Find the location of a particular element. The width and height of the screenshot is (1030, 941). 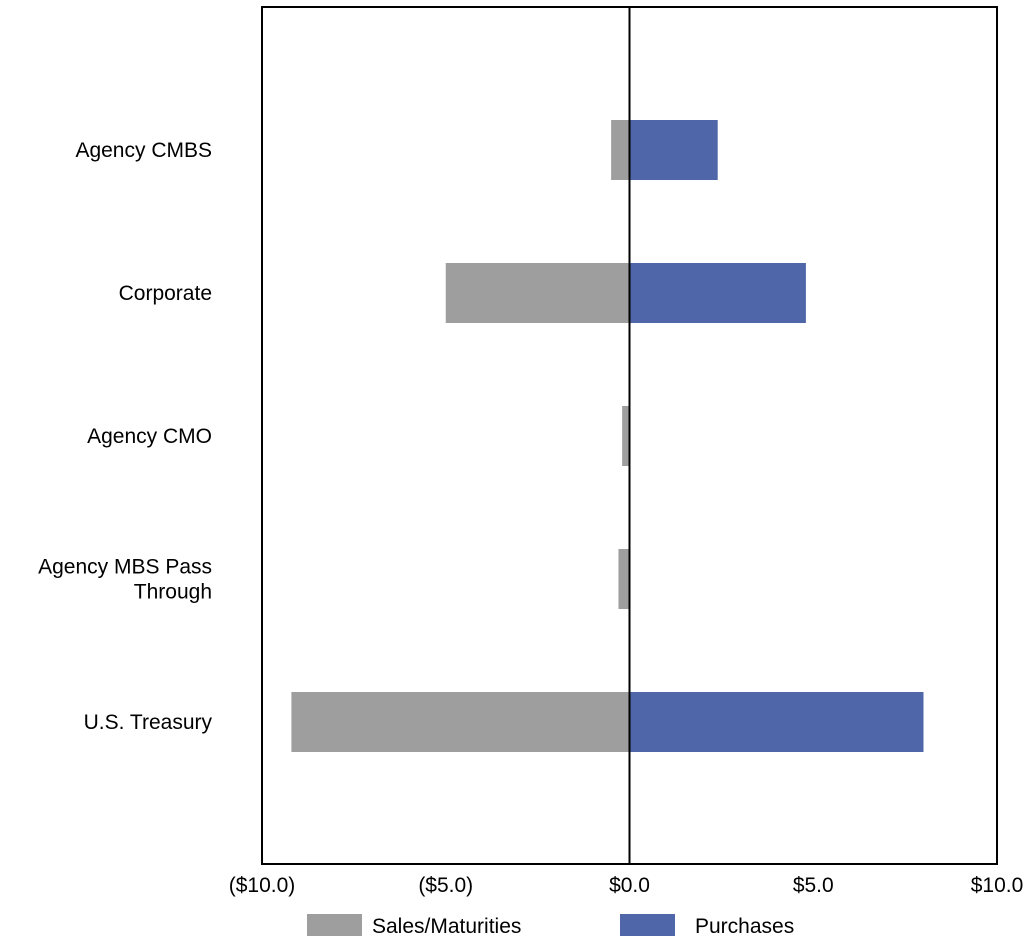

x-tick-label: ($10.0) is located at coordinates (262, 885).